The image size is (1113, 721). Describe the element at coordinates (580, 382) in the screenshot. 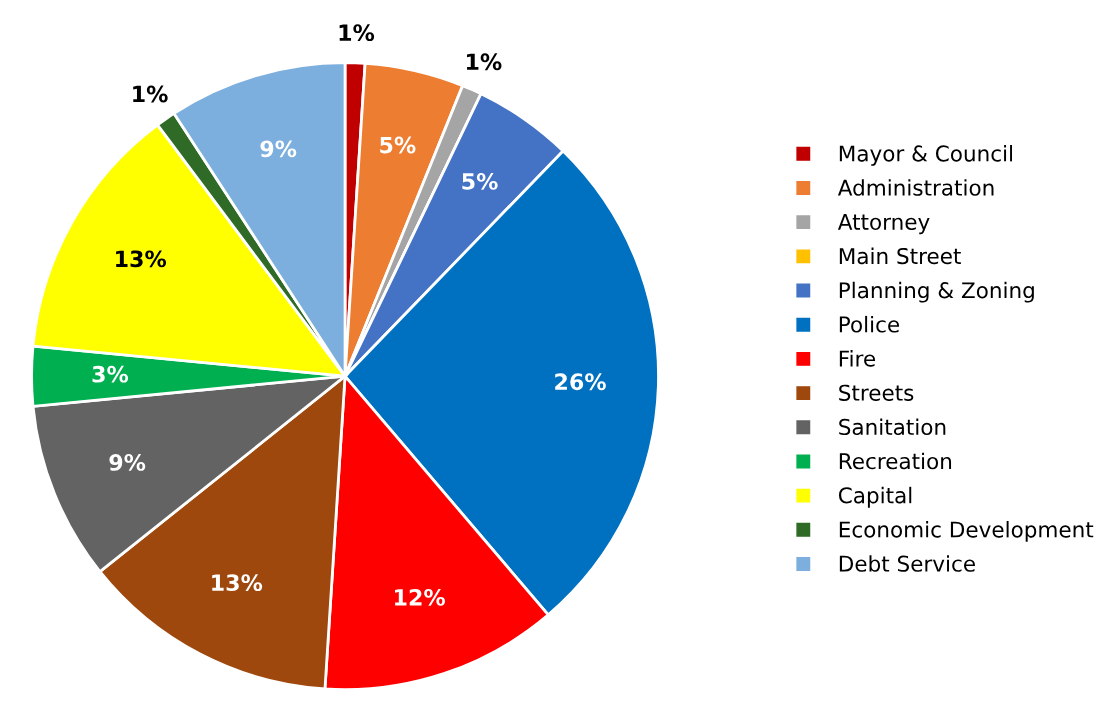

I see `data-label: 26%` at that location.